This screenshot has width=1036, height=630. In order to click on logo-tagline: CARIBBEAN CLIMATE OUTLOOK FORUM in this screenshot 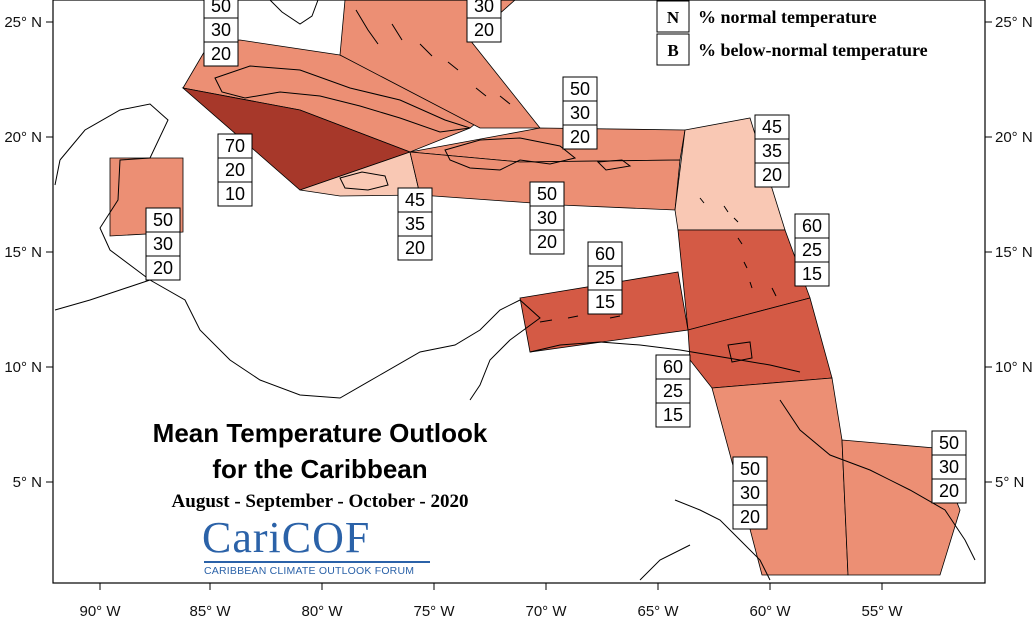, I will do `click(309, 571)`.